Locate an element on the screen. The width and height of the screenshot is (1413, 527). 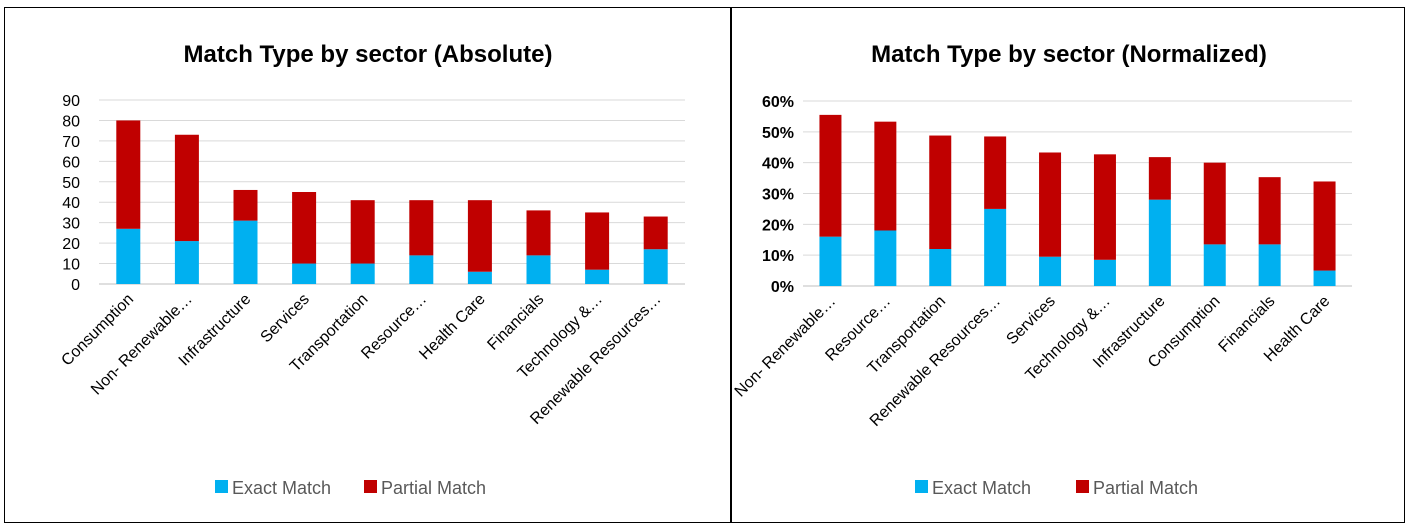
y-tick-label: 60 is located at coordinates (71, 162).